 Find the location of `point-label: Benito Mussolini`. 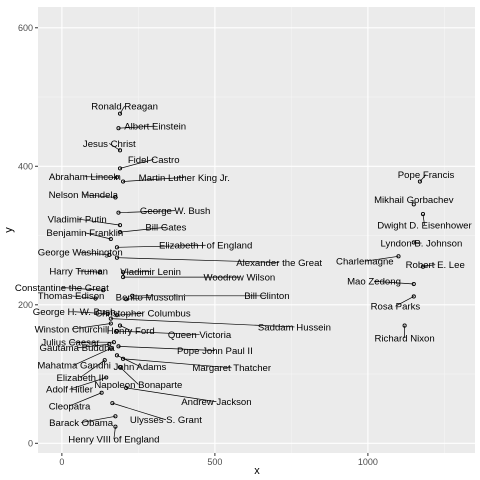

point-label: Benito Mussolini is located at coordinates (151, 298).